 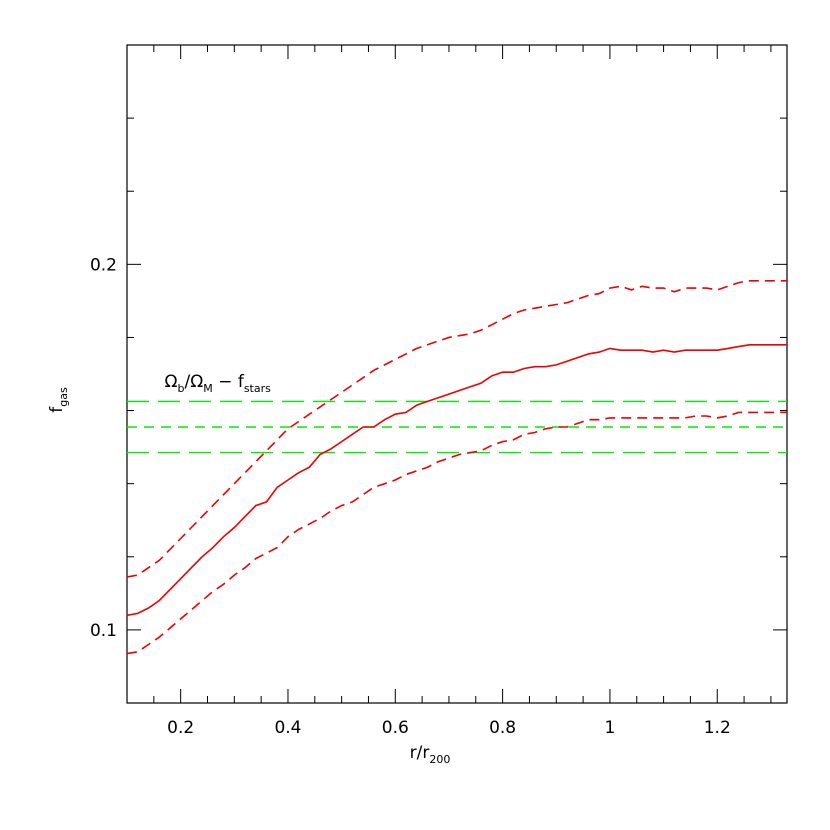 I want to click on x-tick-label: 0.4, so click(x=287, y=728).